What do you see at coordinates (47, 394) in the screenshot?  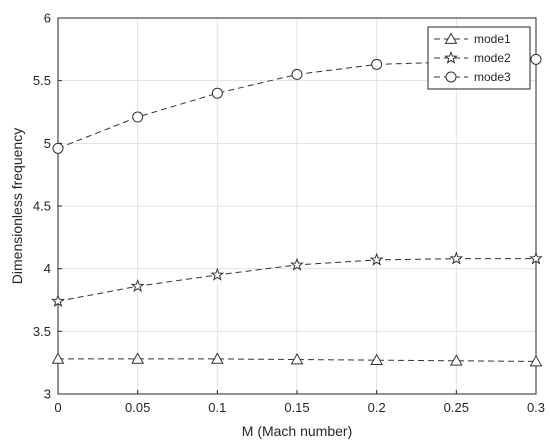 I see `y-tick-label: 3` at bounding box center [47, 394].